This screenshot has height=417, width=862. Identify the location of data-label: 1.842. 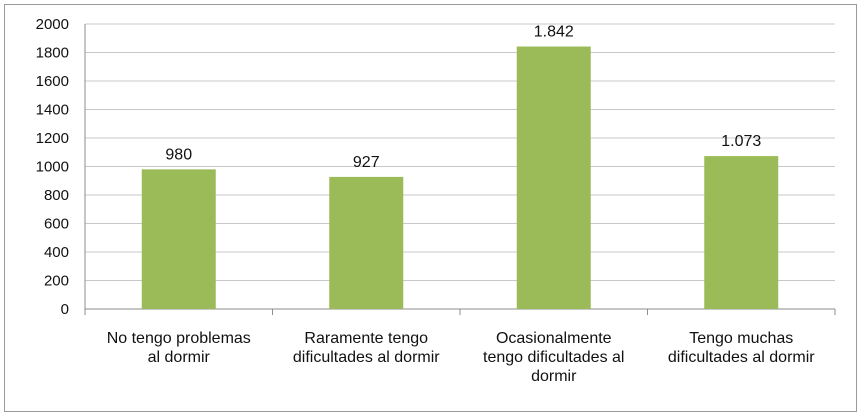
(554, 32).